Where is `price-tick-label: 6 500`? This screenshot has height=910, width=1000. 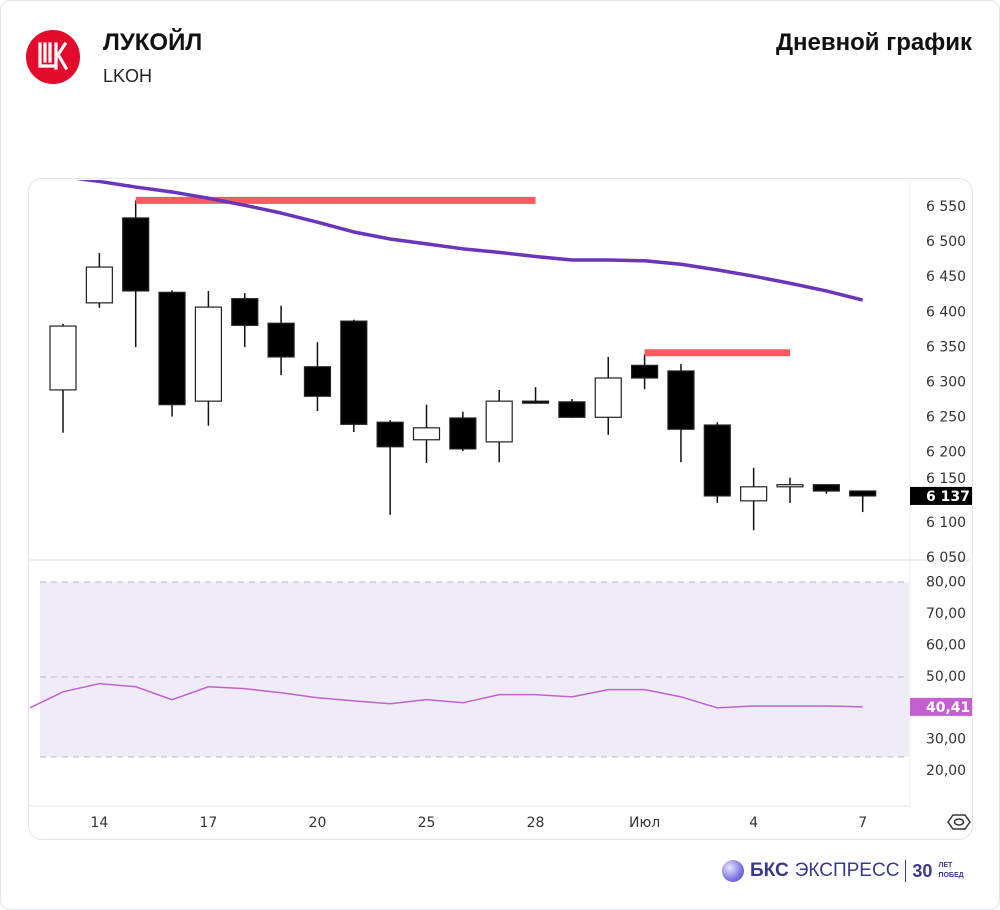
price-tick-label: 6 500 is located at coordinates (946, 242).